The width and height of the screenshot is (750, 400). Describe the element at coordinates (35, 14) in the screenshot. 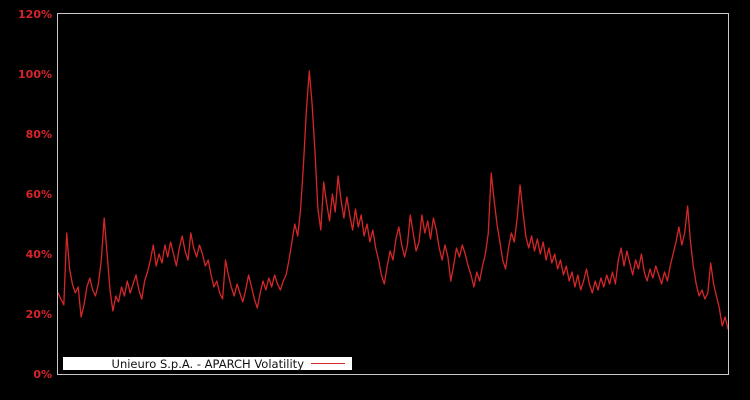

I see `y-tick-label: 120%` at that location.